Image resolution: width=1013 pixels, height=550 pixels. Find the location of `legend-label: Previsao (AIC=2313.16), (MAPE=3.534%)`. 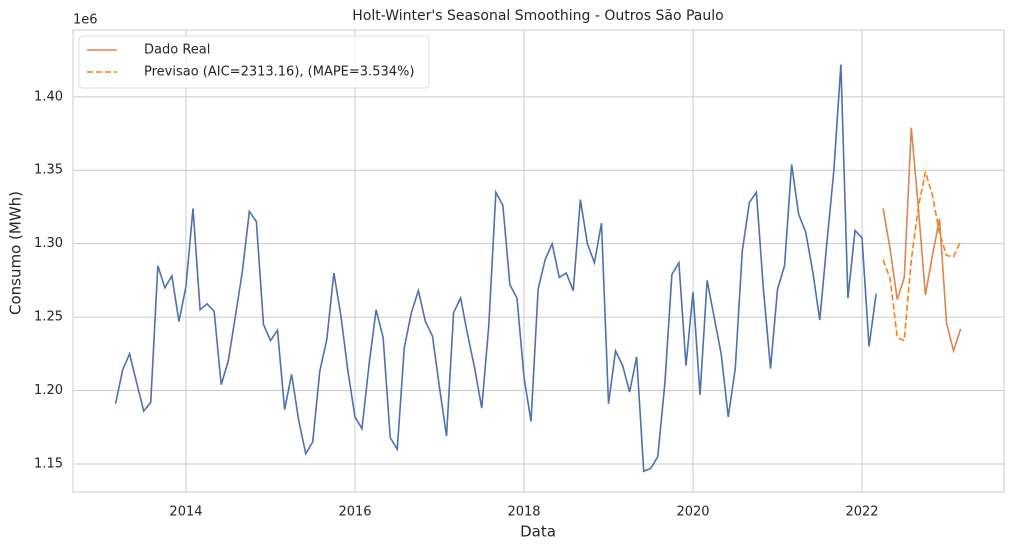

legend-label: Previsao (AIC=2313.16), (MAPE=3.534%) is located at coordinates (279, 72).